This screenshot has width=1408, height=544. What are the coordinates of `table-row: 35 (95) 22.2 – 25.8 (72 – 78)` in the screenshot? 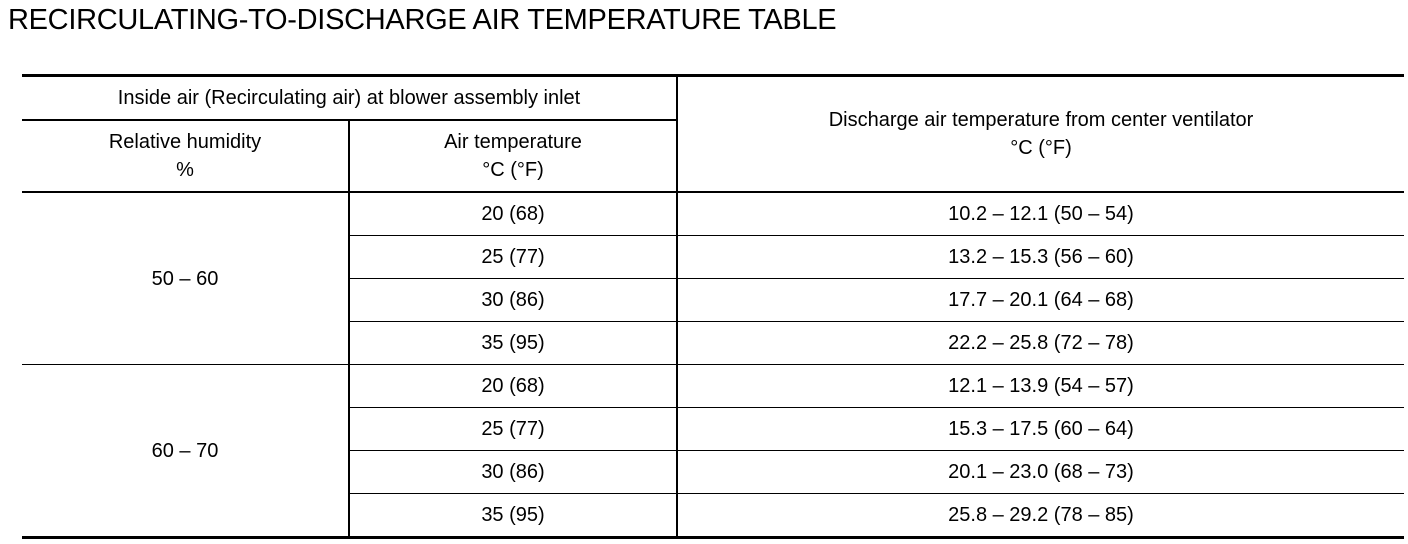 It's located at (713, 343).